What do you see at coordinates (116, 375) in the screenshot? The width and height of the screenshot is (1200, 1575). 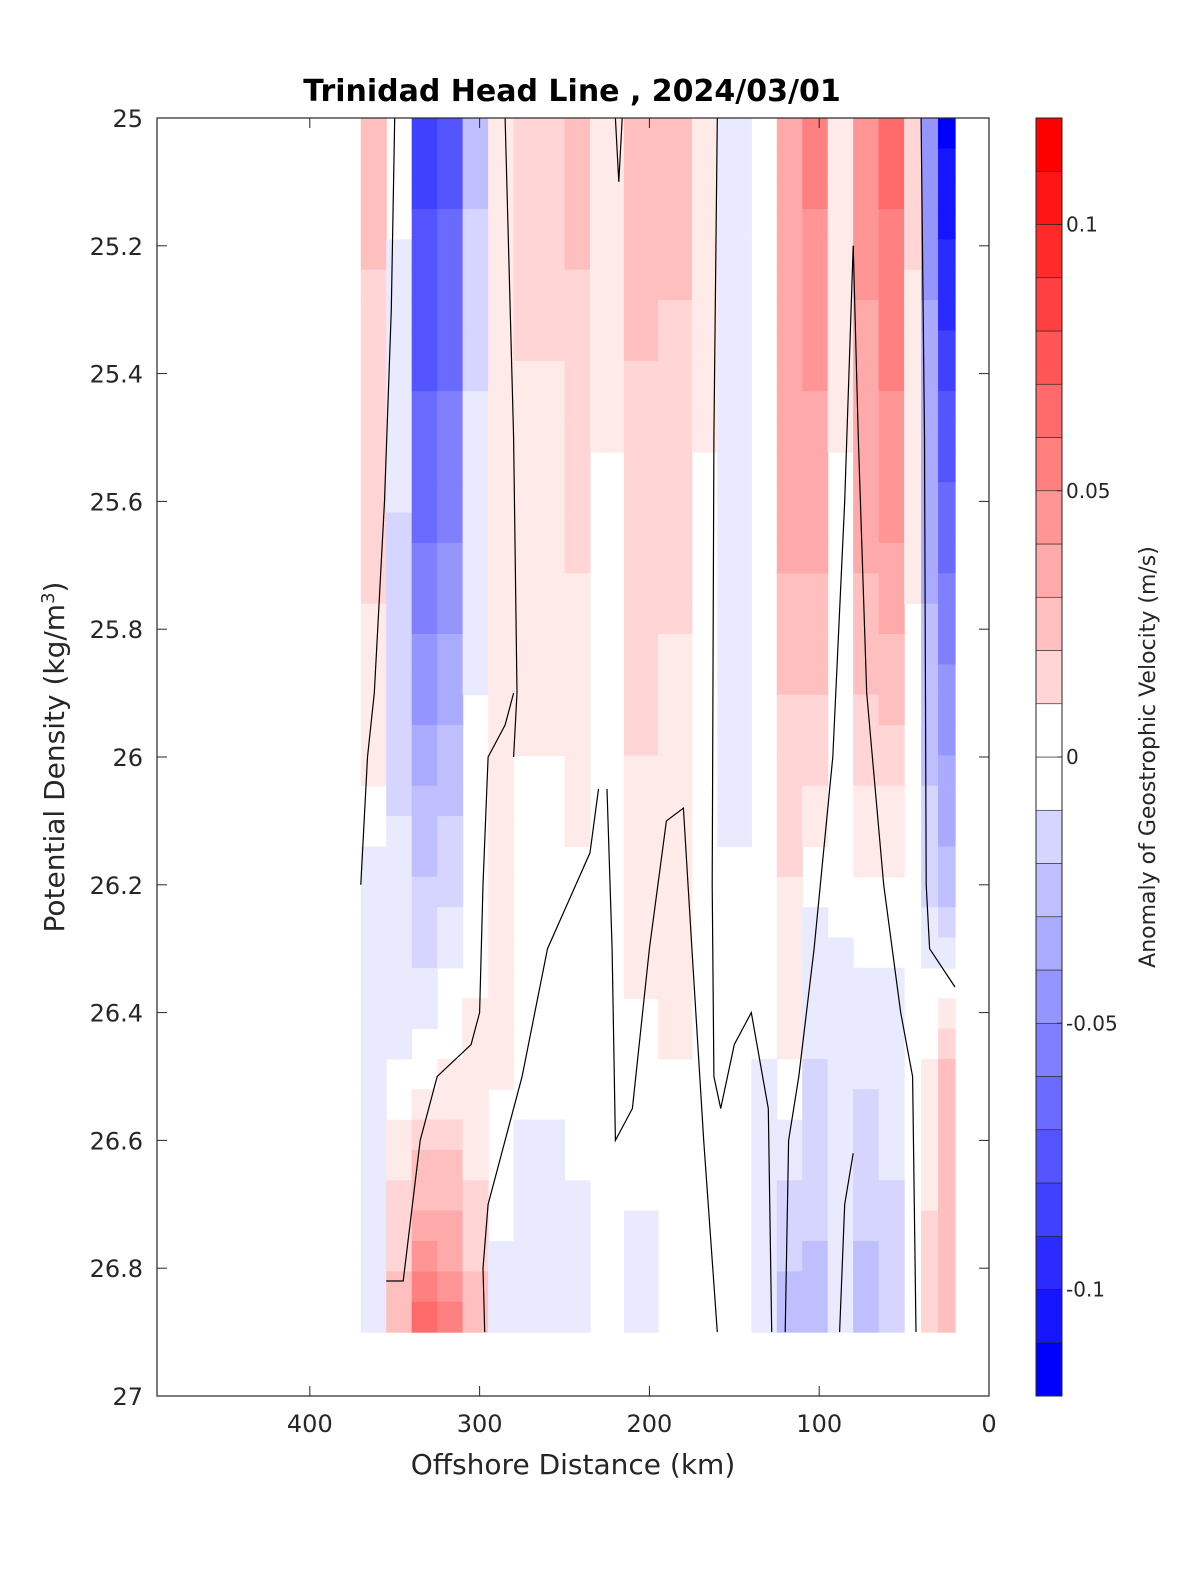 I see `y-tick-label: 25.4` at bounding box center [116, 375].